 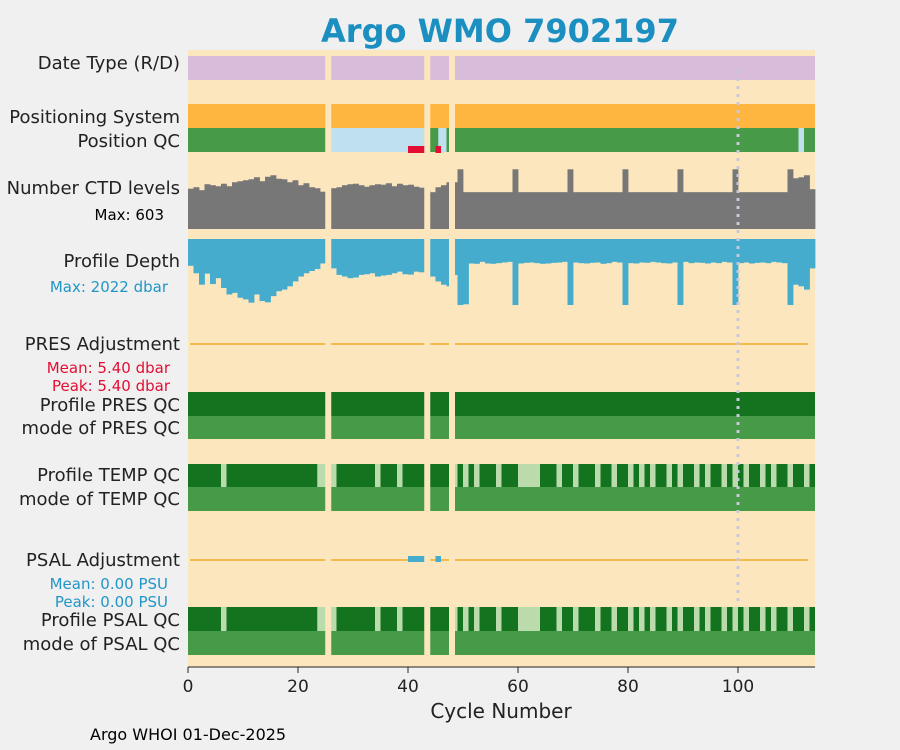 I want to click on x-tick-label: 0, so click(x=188, y=687).